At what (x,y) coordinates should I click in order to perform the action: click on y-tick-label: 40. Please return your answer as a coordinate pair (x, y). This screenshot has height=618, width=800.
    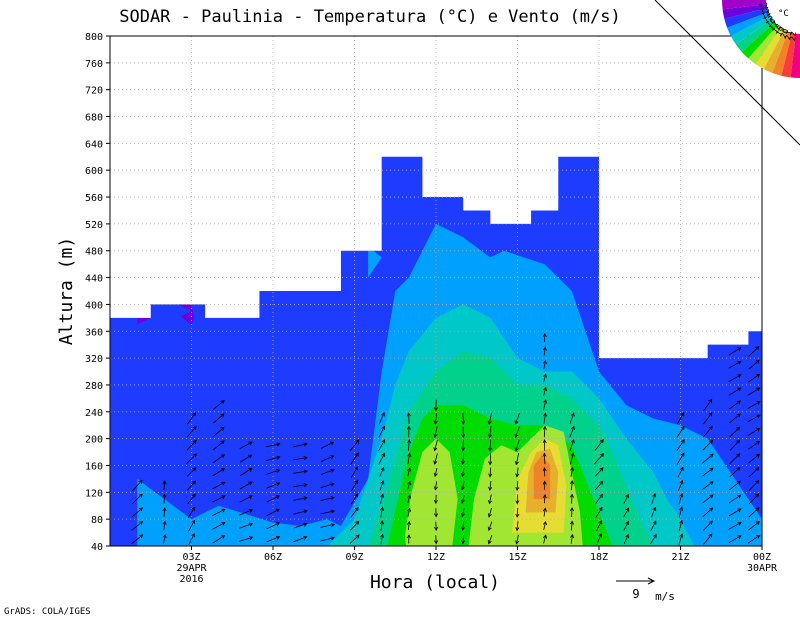
    Looking at the image, I should click on (97, 547).